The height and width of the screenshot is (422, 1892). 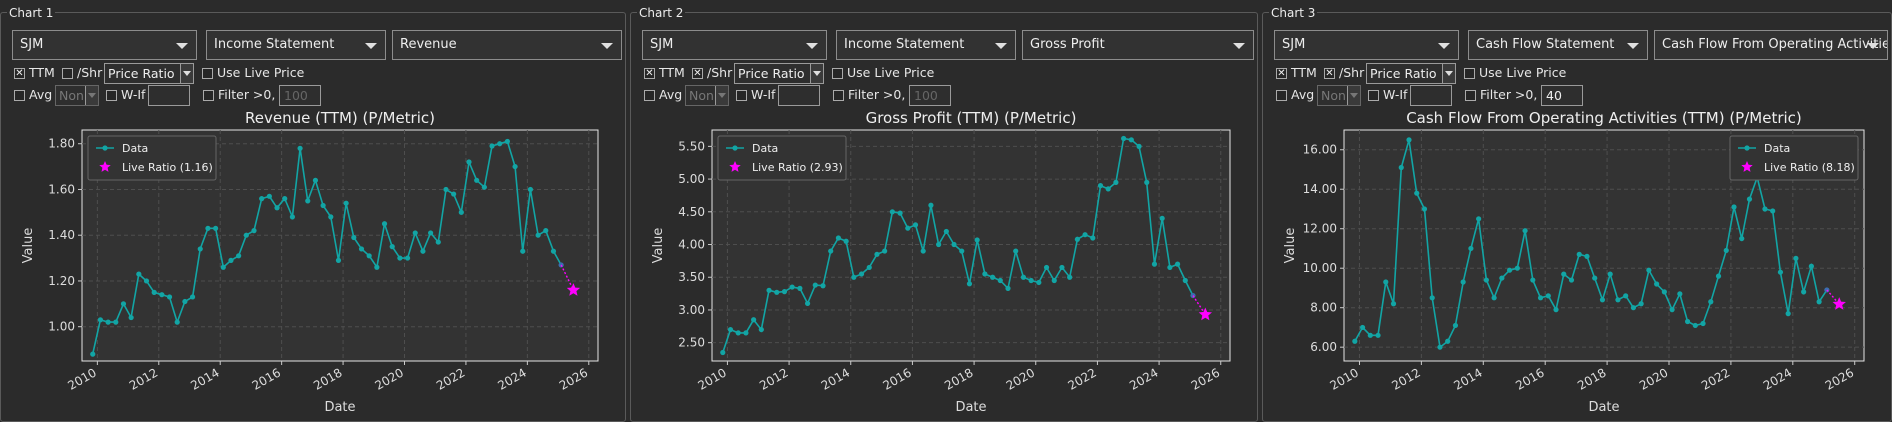 What do you see at coordinates (1081, 378) in the screenshot?
I see `x-tick-label: 2022` at bounding box center [1081, 378].